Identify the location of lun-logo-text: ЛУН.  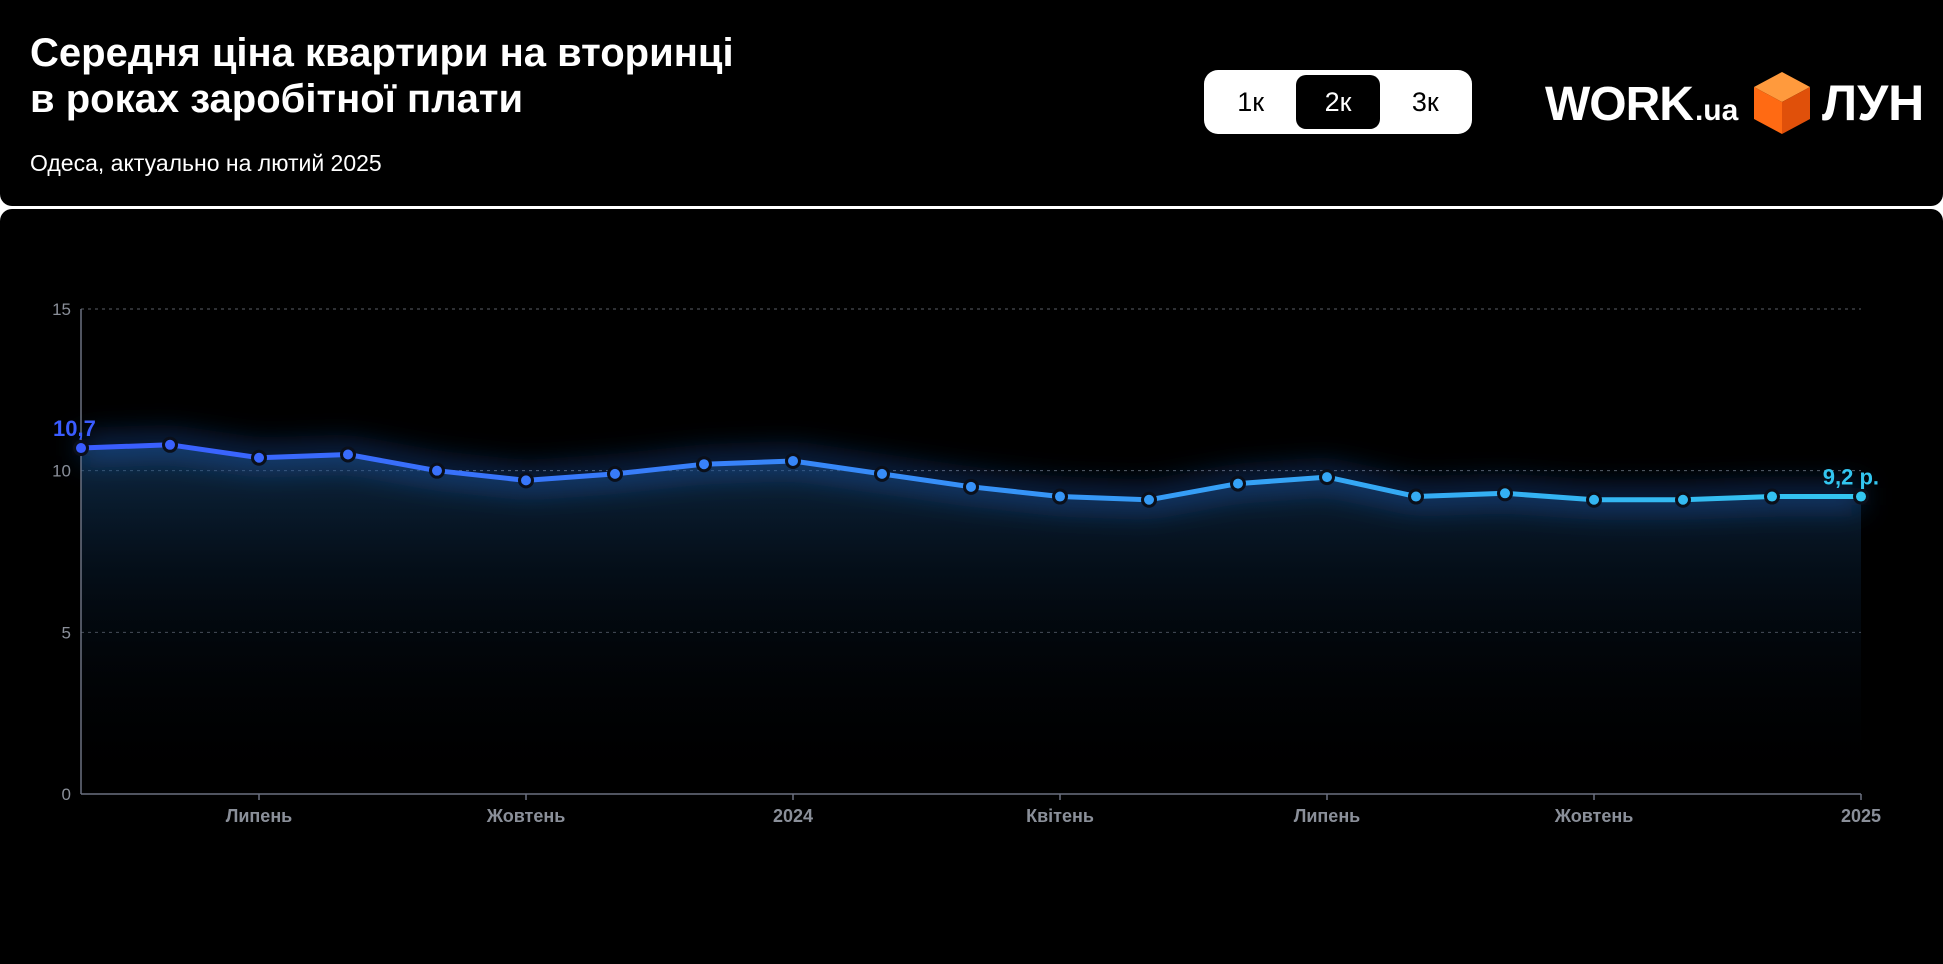
(1873, 103).